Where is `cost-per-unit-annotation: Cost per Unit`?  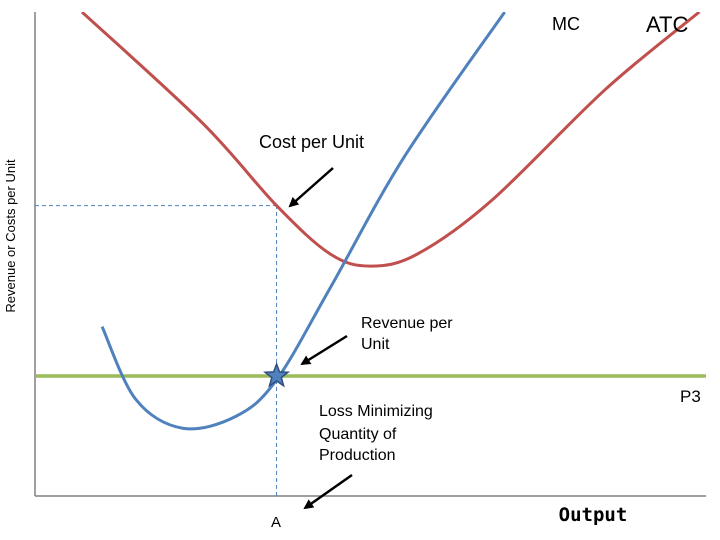 cost-per-unit-annotation: Cost per Unit is located at coordinates (311, 142).